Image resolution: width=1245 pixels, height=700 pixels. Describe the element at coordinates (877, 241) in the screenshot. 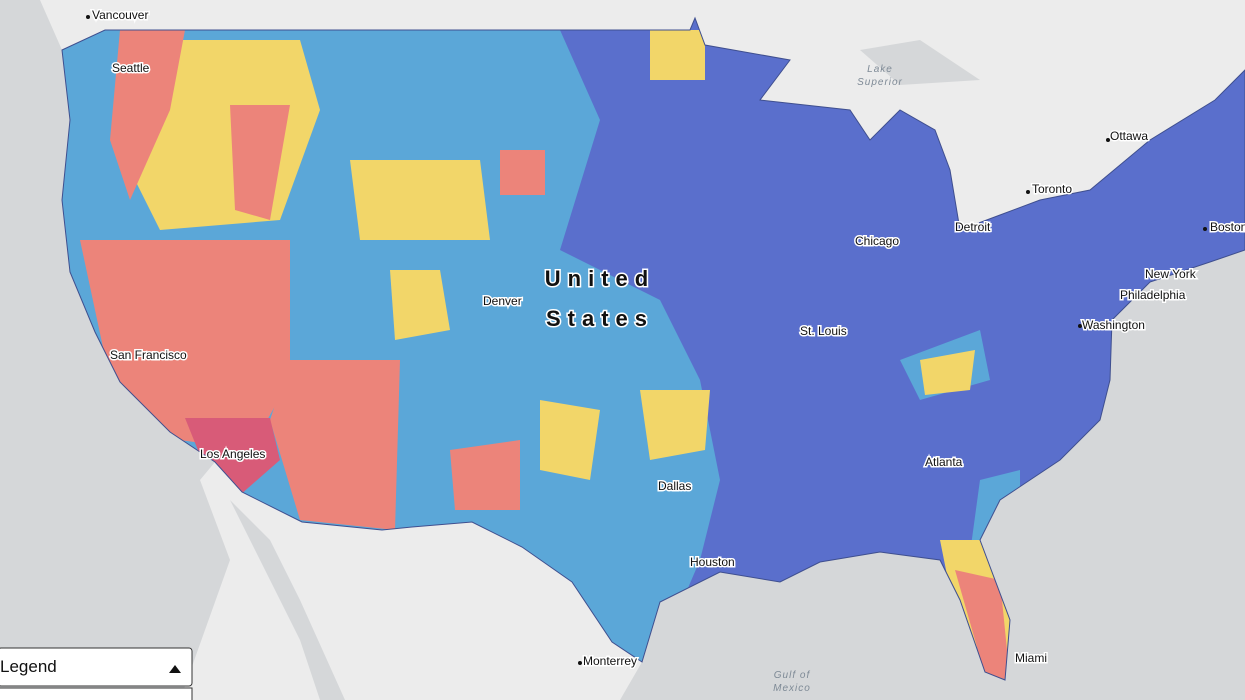

I see `city-label: Chicago` at that location.